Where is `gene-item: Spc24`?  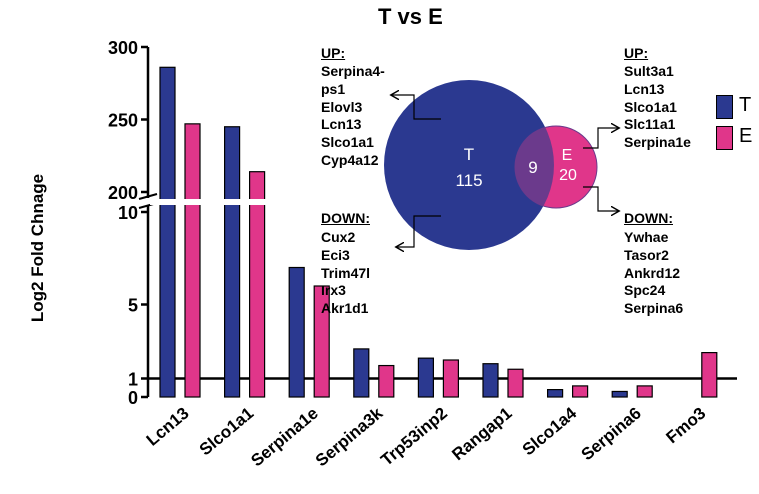 gene-item: Spc24 is located at coordinates (645, 290).